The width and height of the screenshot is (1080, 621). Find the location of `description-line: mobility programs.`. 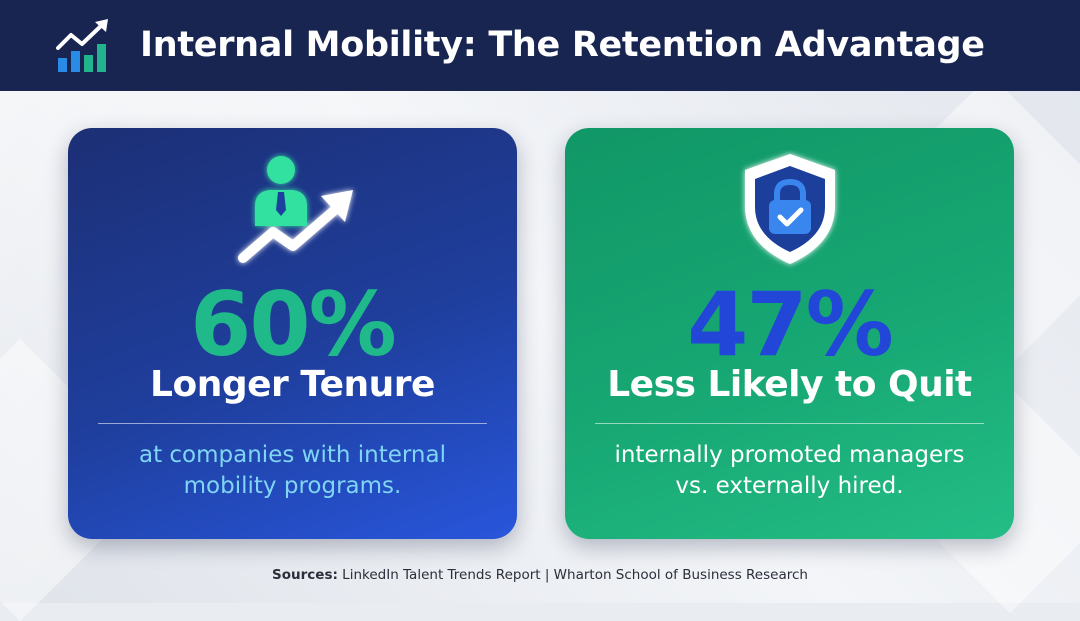

description-line: mobility programs. is located at coordinates (292, 486).